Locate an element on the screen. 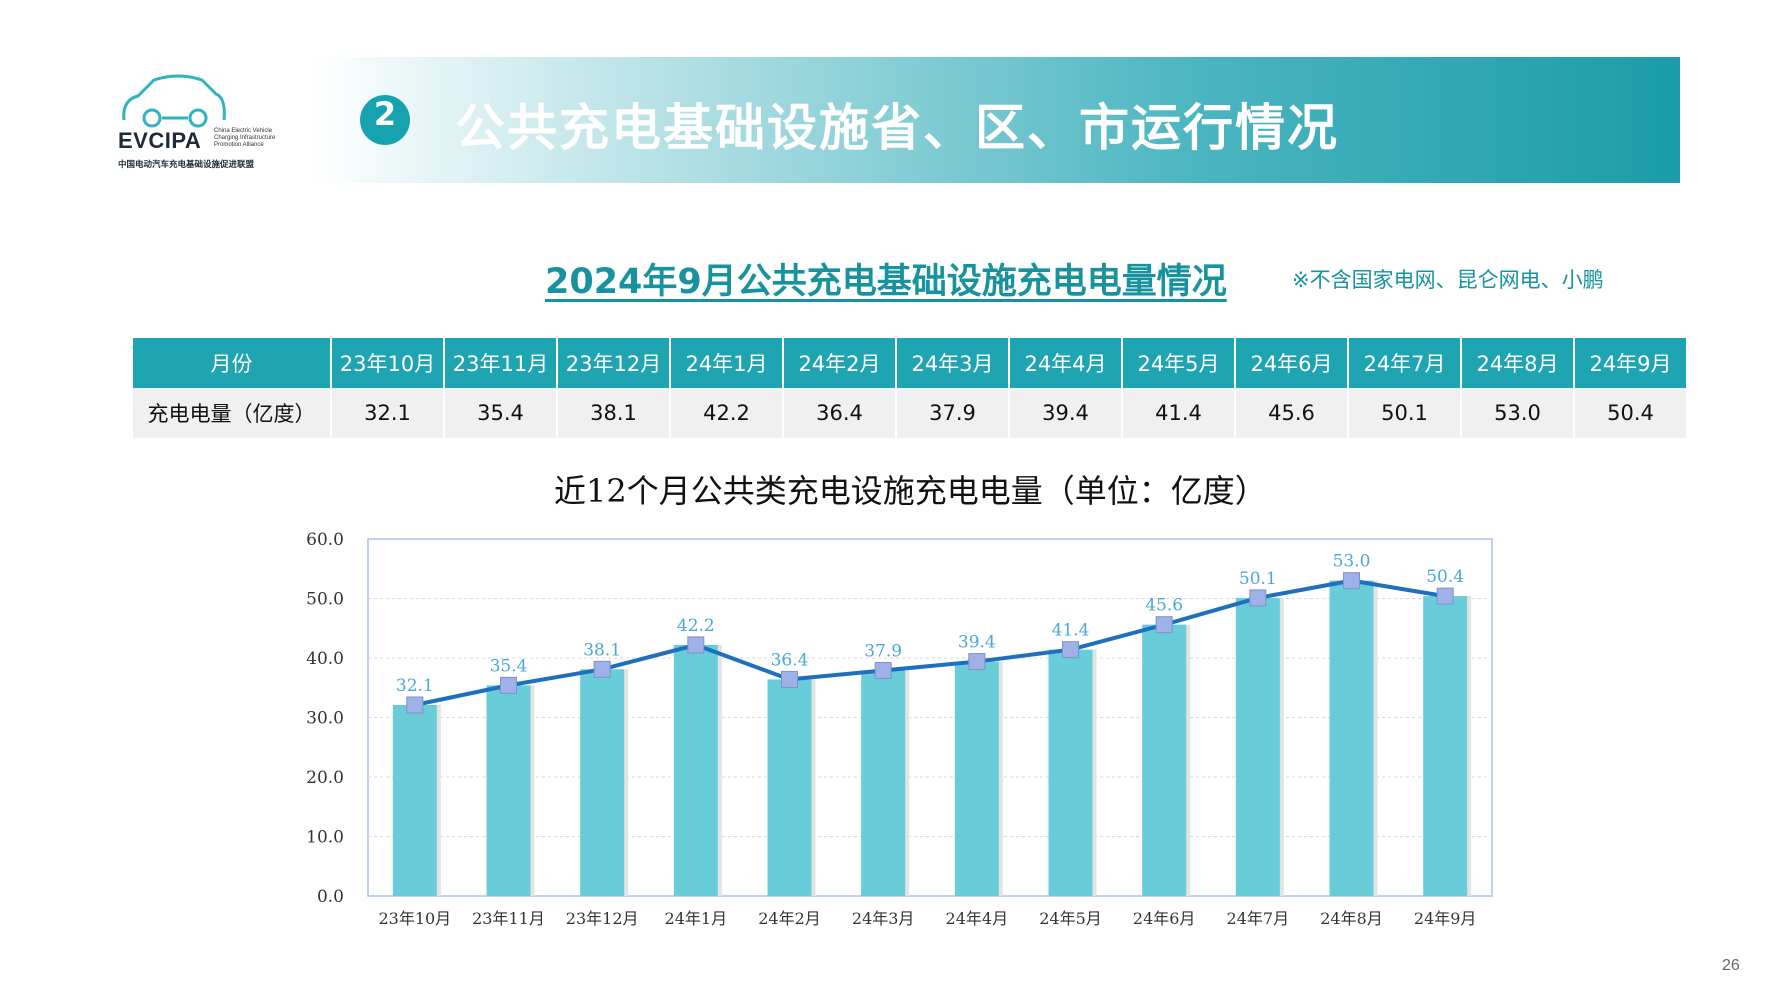 The width and height of the screenshot is (1778, 1000). data-label: 36.4 is located at coordinates (790, 660).